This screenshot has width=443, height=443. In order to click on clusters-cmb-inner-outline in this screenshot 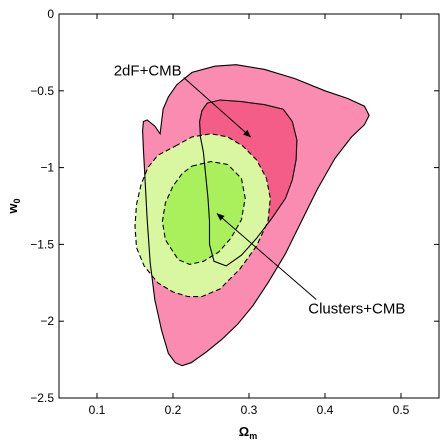, I will do `click(203, 212)`.